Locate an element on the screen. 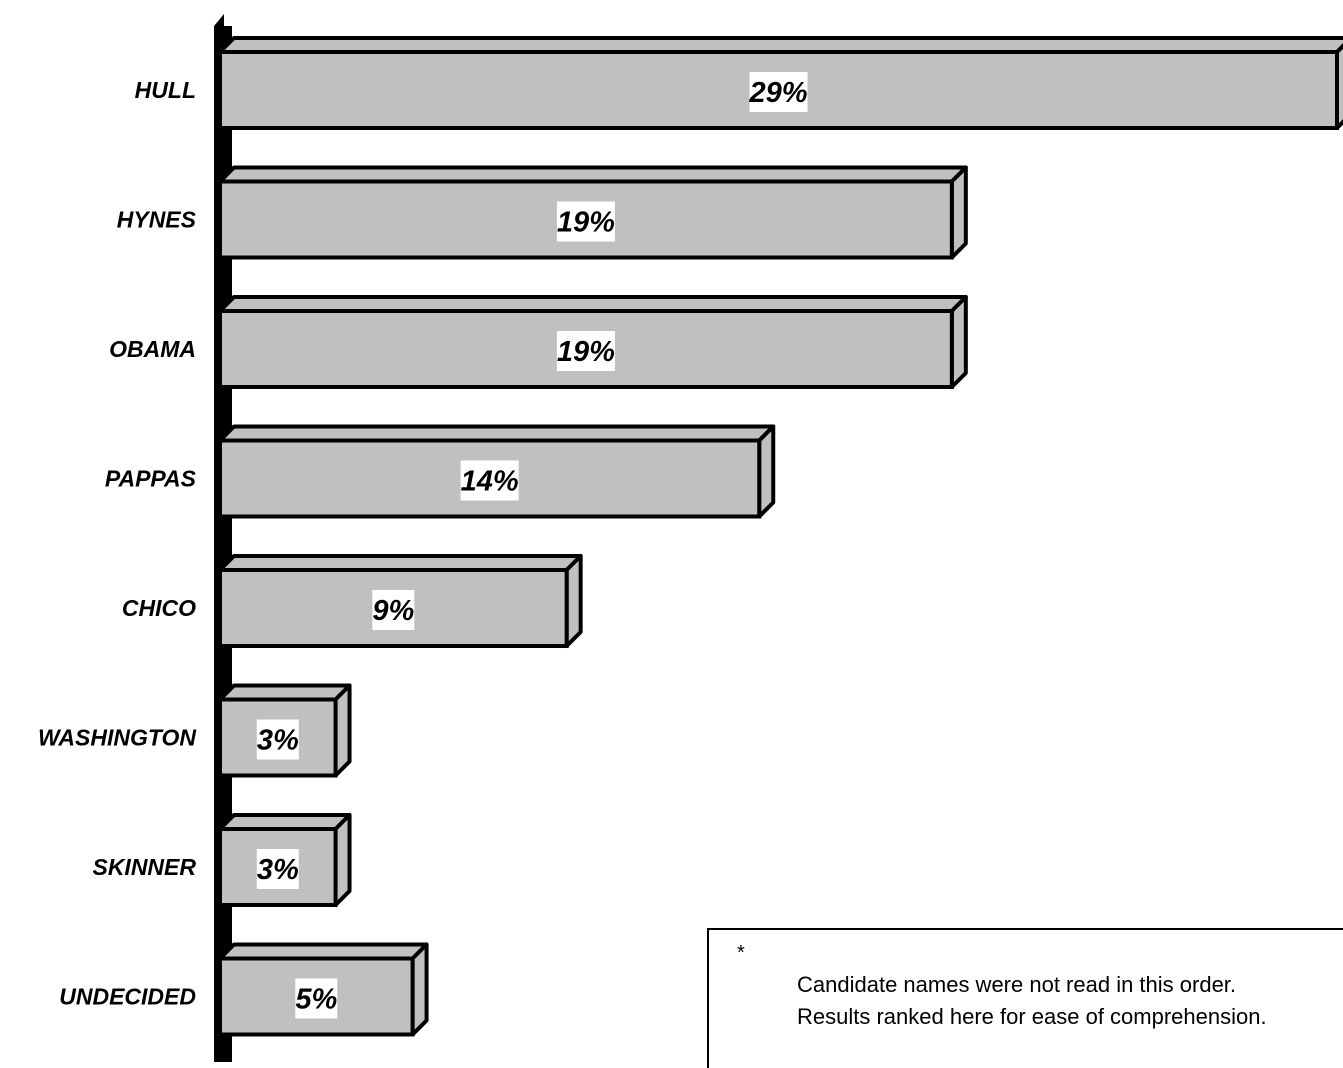 The image size is (1343, 1068). y-axis-line is located at coordinates (223, 544).